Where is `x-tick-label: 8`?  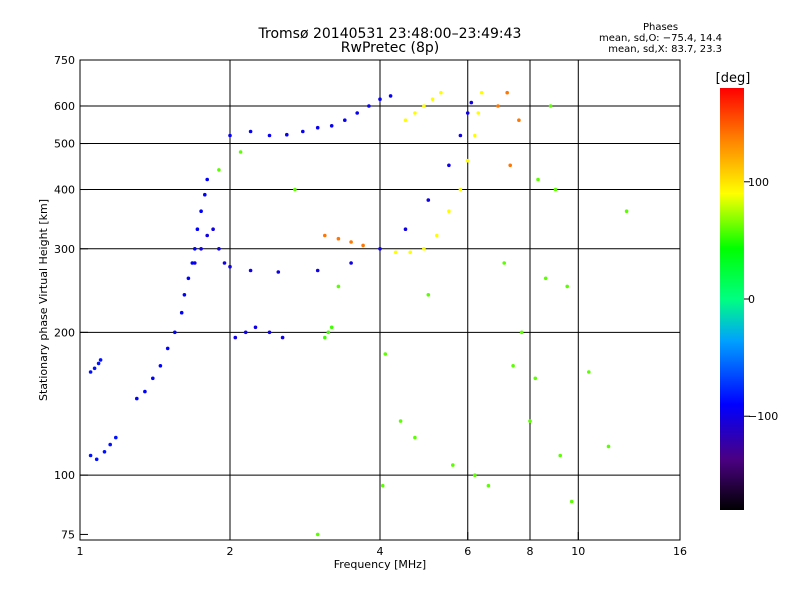 x-tick-label: 8 is located at coordinates (530, 551).